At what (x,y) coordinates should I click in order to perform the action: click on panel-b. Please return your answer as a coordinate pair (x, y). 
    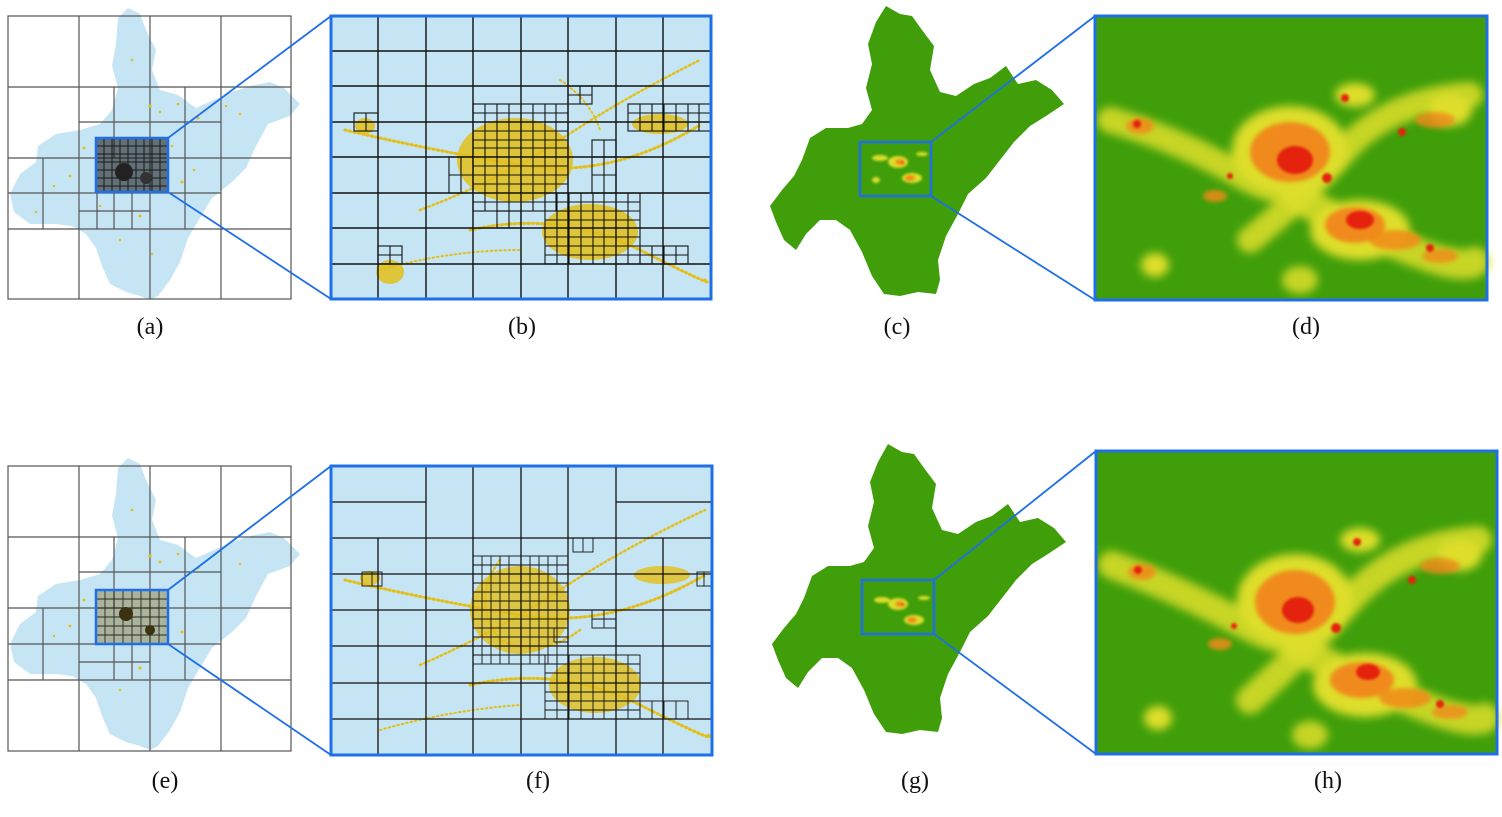
    Looking at the image, I should click on (521, 157).